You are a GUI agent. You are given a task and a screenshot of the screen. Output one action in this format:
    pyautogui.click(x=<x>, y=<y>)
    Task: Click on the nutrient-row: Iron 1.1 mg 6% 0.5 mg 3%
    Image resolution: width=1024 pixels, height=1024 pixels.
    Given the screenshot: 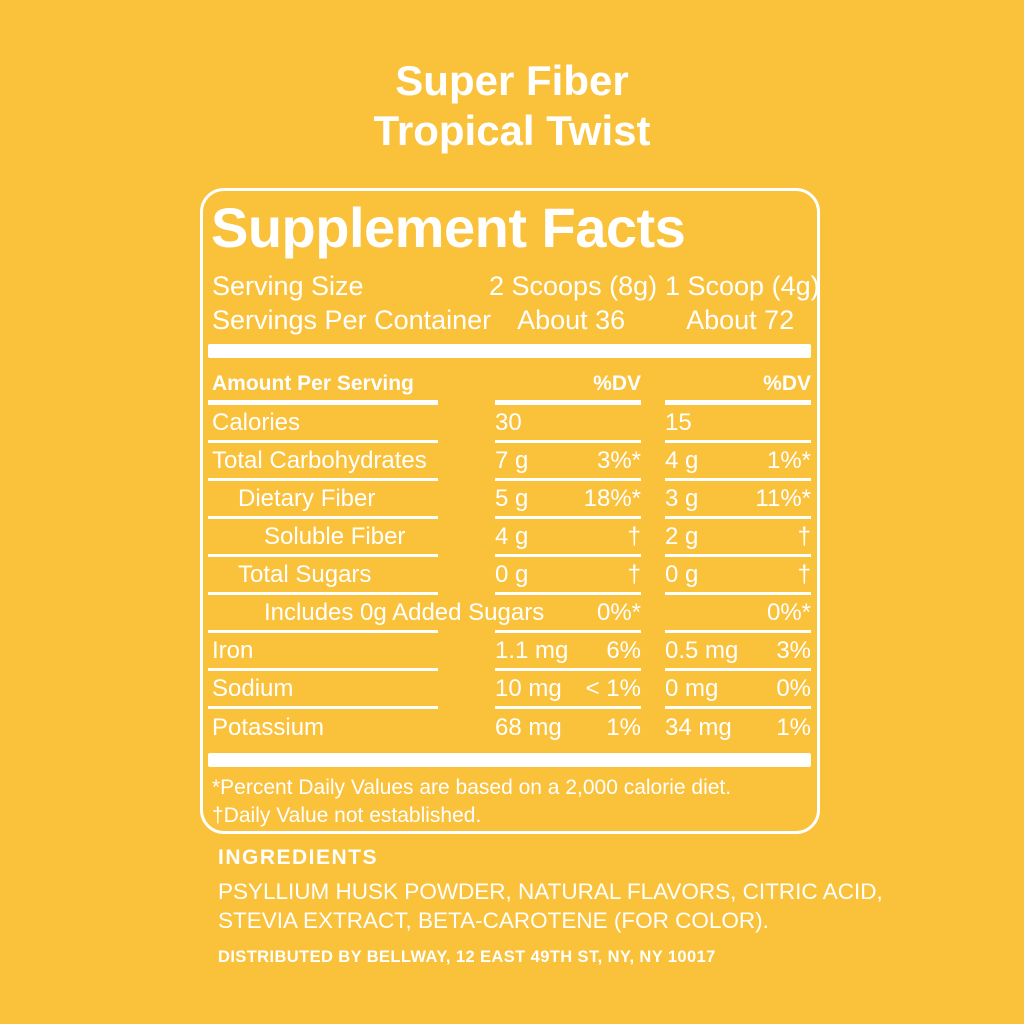 What is the action you would take?
    pyautogui.click(x=509, y=652)
    